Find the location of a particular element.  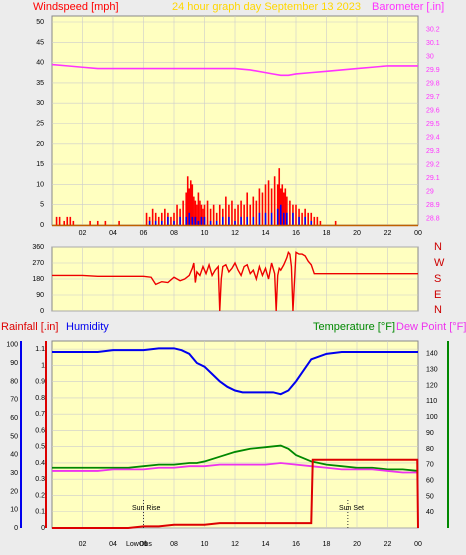

direction-tick-label: 0 is located at coordinates (42, 311).